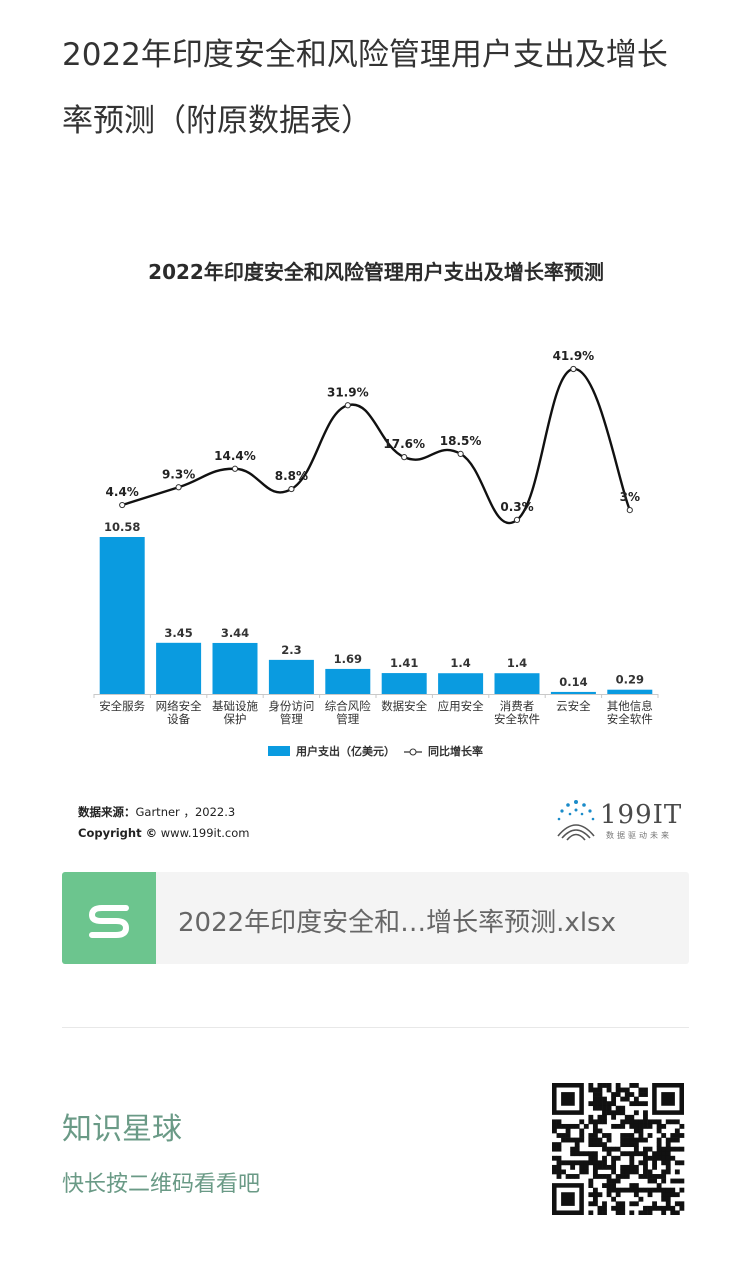  What do you see at coordinates (291, 476) in the screenshot?
I see `growth-value-label-3: 8.8%` at bounding box center [291, 476].